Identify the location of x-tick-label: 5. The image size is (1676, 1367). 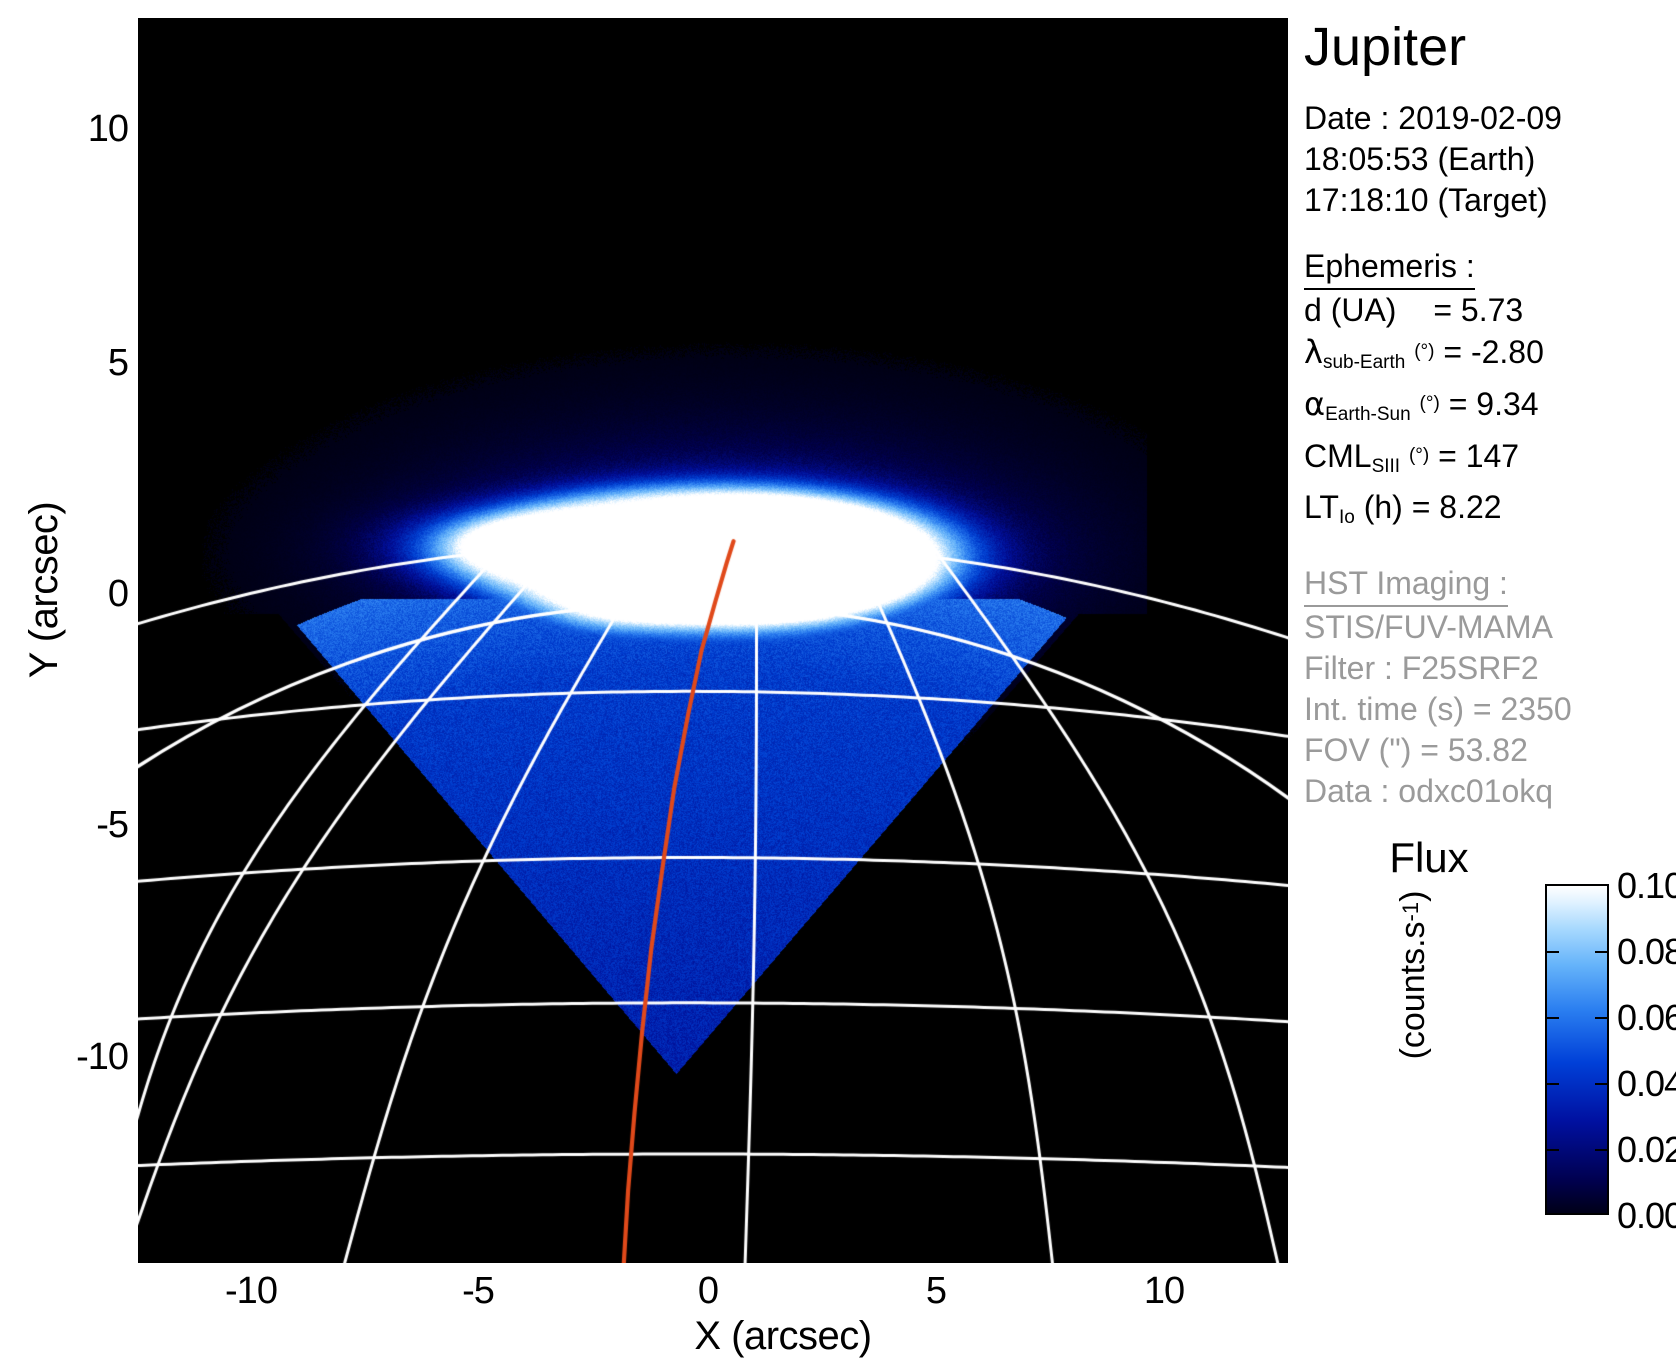
(936, 1291).